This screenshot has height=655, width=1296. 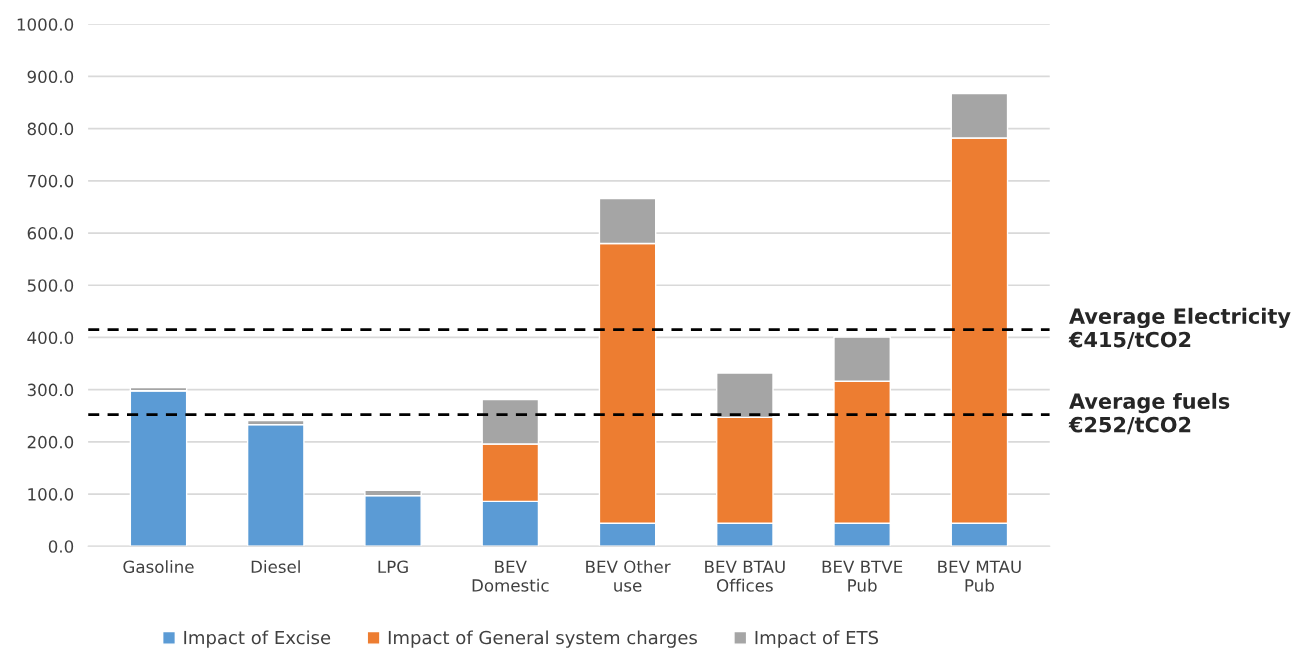 I want to click on y-tick-label: 600.0, so click(x=50, y=233).